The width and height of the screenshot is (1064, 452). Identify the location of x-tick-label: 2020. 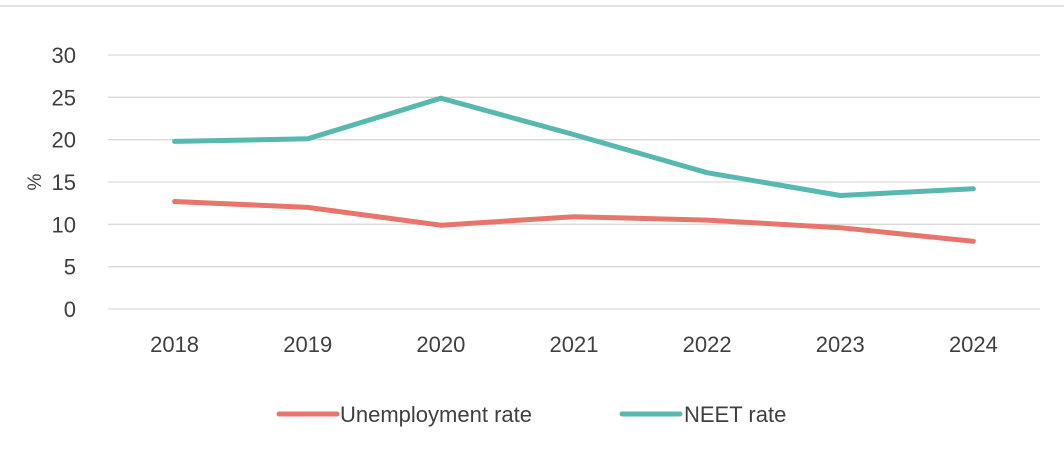
(440, 344).